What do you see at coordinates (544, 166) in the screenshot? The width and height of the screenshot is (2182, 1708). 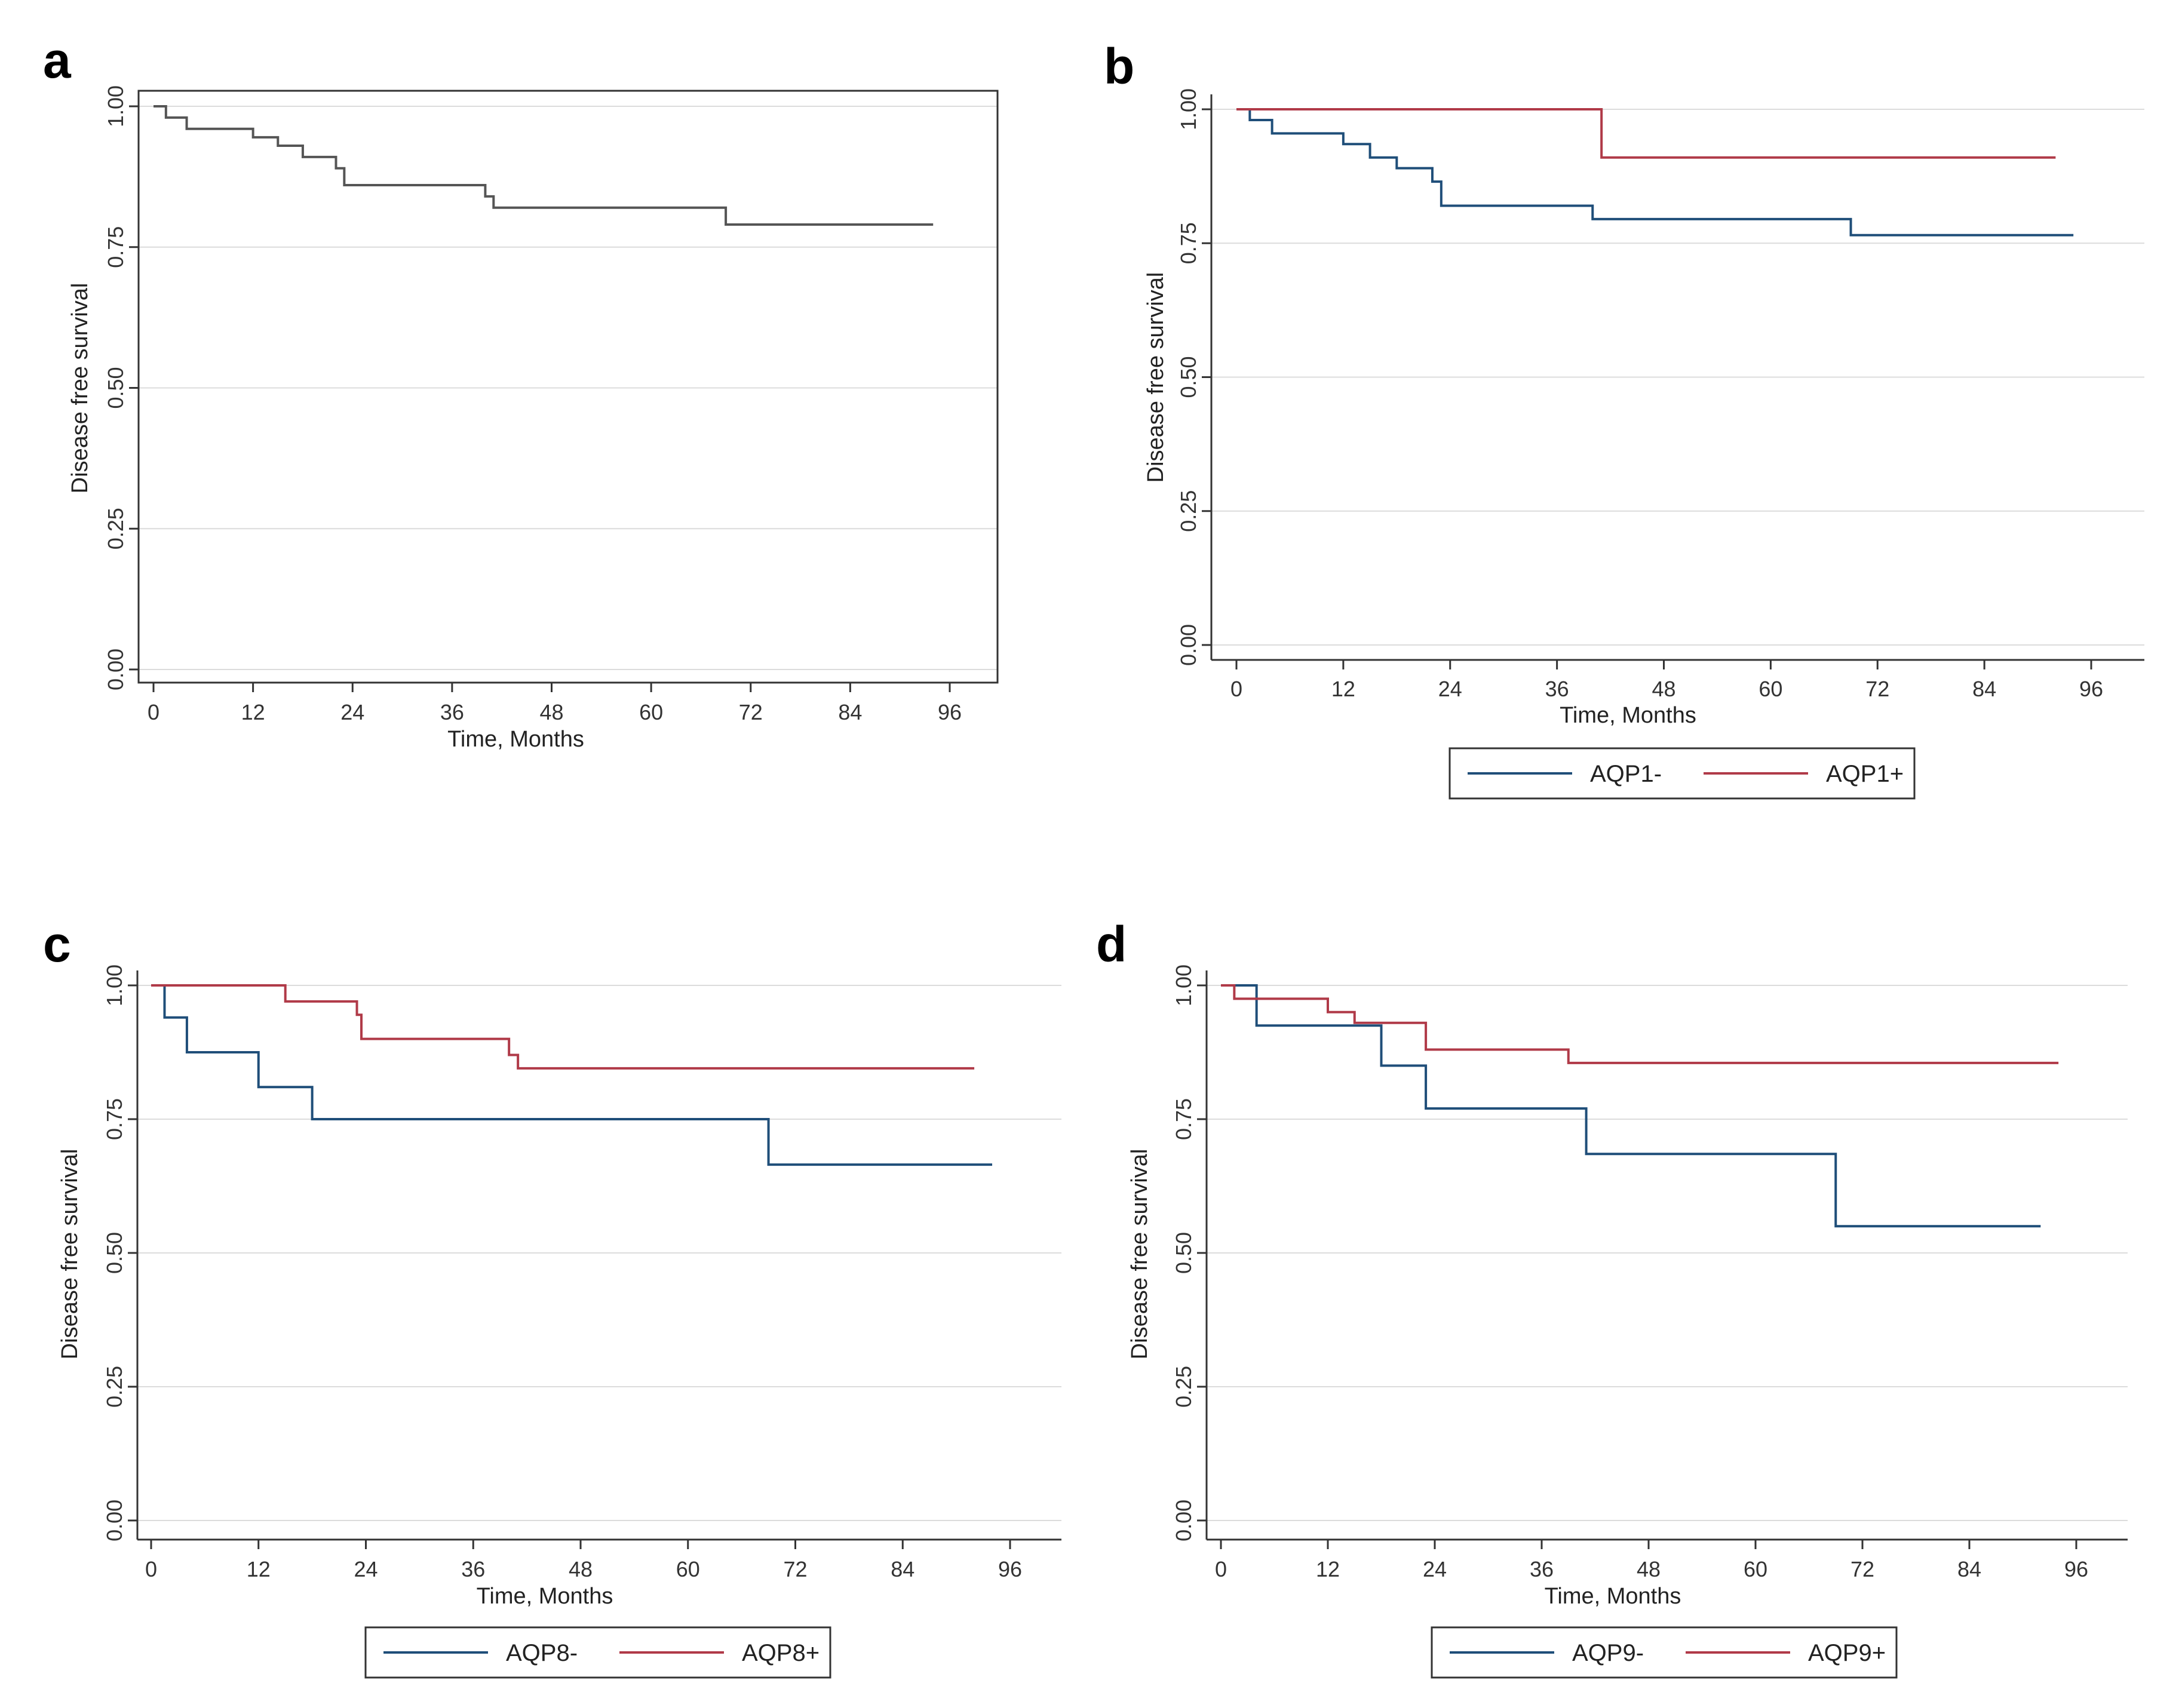 I see `km-curve-all-patients` at bounding box center [544, 166].